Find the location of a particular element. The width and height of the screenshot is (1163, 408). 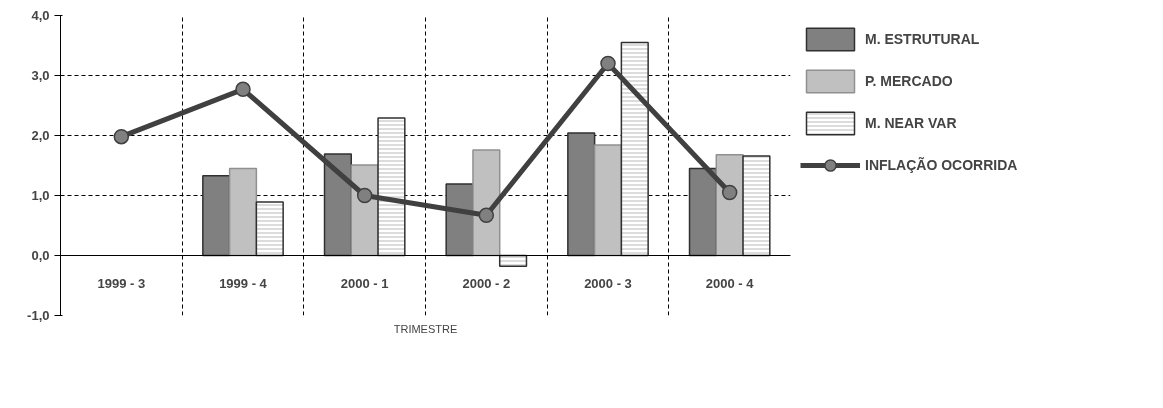

legend-label: P. MERCADO is located at coordinates (909, 81).